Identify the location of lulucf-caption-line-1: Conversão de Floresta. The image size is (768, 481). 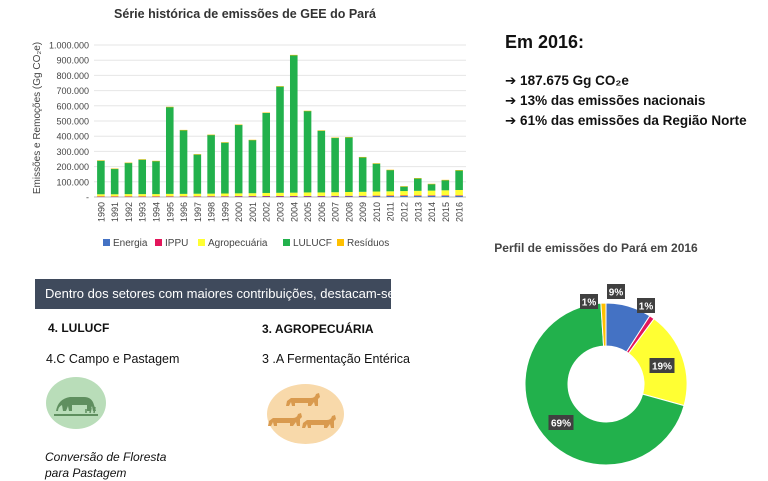
(106, 457).